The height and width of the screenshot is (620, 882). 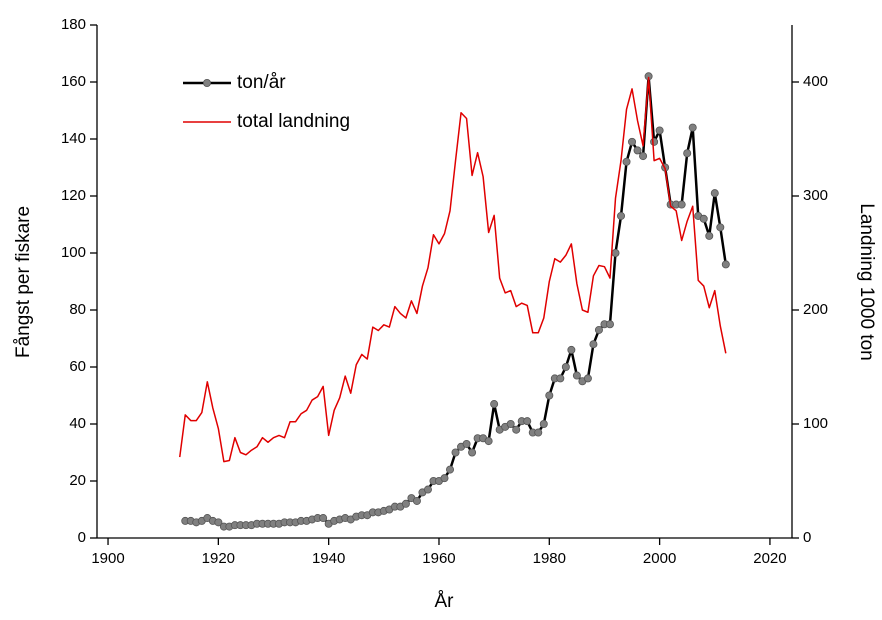 What do you see at coordinates (218, 558) in the screenshot?
I see `x-tick-label: 1920` at bounding box center [218, 558].